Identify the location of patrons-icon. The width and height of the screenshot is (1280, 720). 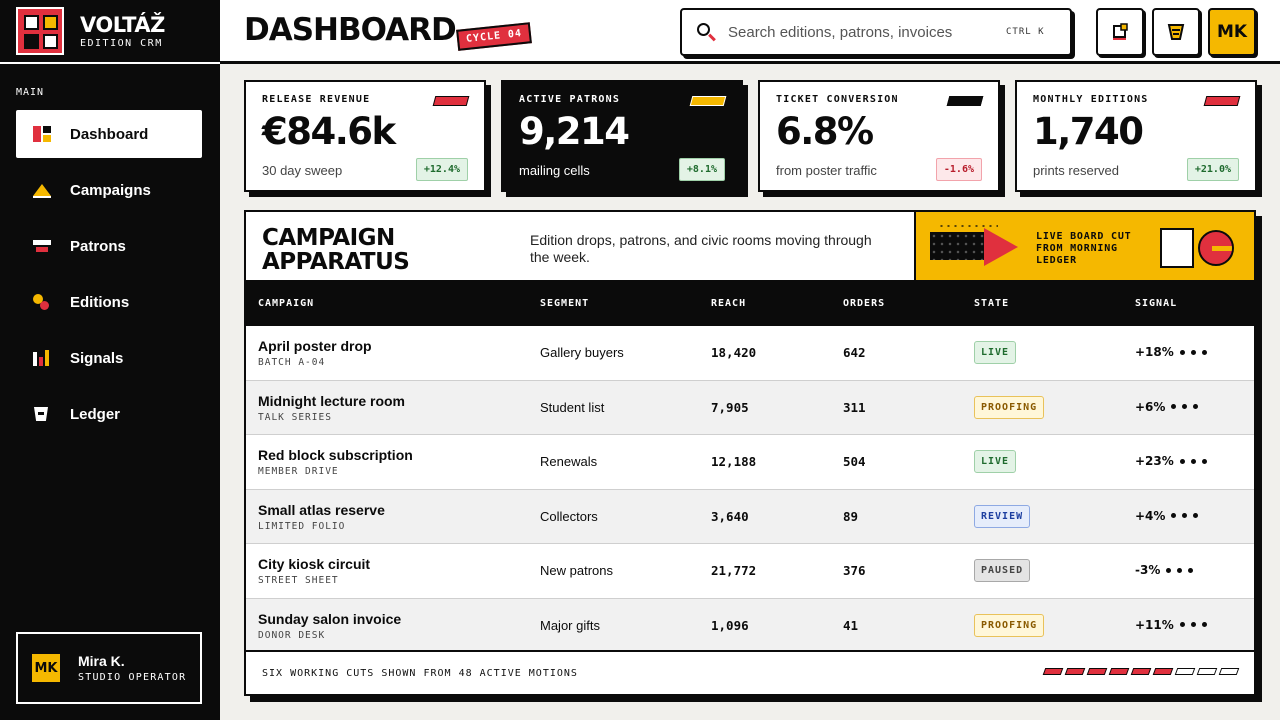
(42, 246).